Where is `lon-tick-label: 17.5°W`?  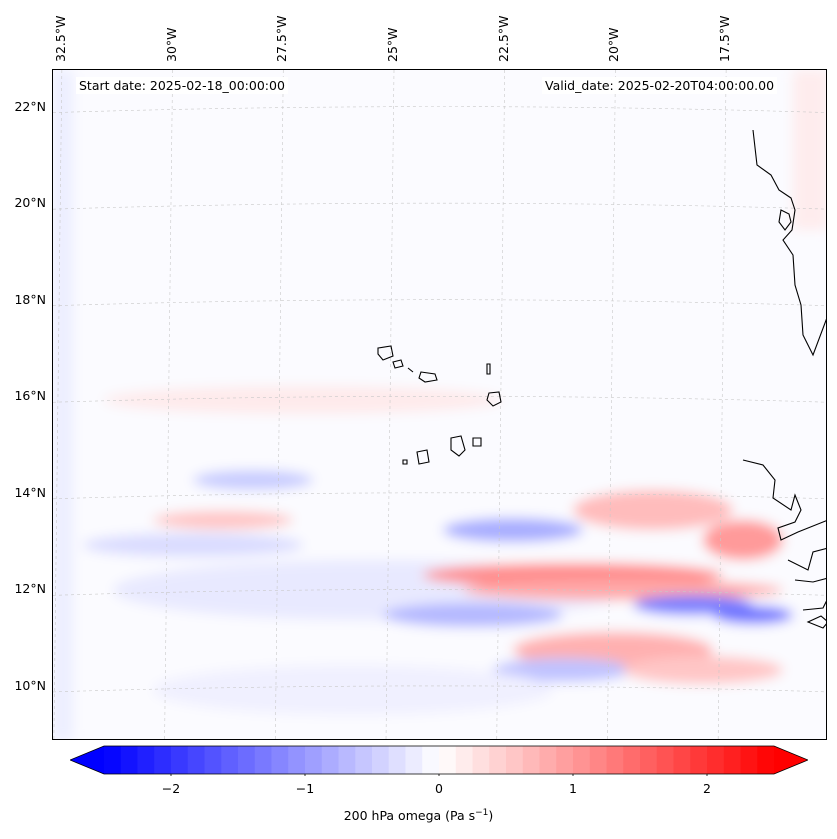 lon-tick-label: 17.5°W is located at coordinates (725, 38).